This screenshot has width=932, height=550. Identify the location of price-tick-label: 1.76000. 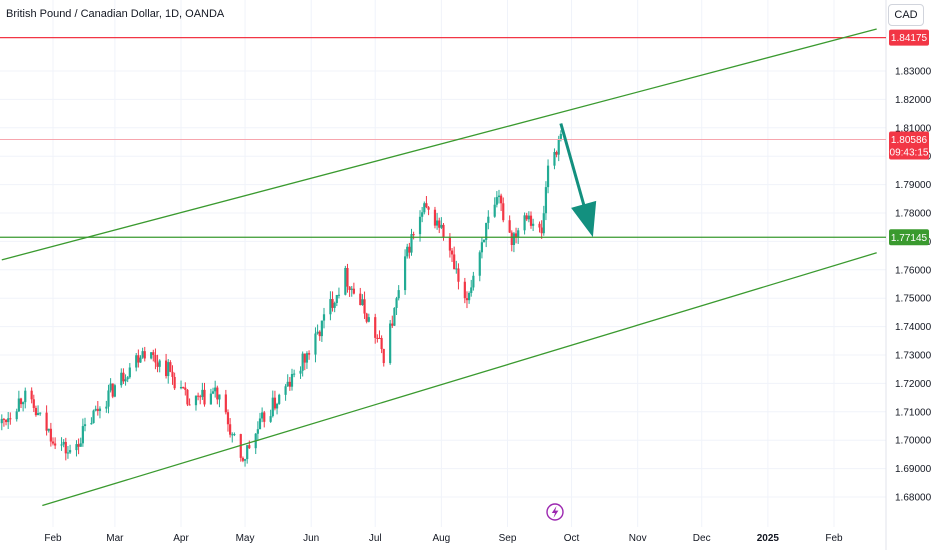
(913, 270).